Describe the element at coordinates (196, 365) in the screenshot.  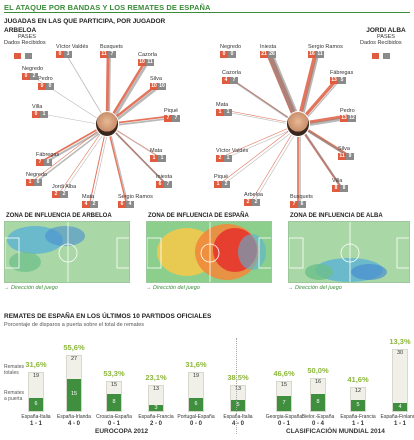
I see `percent-label: 31,6%` at that location.